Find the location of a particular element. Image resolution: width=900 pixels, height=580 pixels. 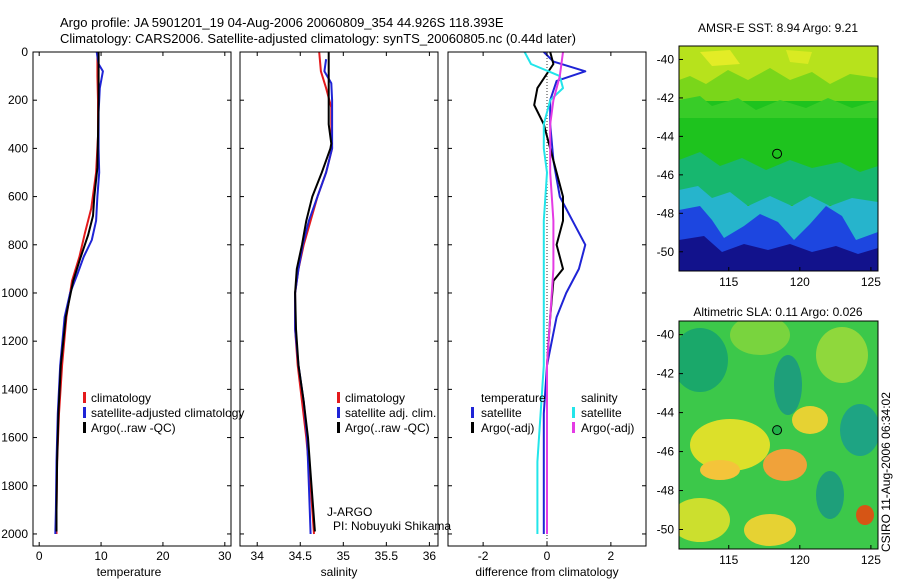

temperature-legend-climatology: climatology is located at coordinates (121, 398).